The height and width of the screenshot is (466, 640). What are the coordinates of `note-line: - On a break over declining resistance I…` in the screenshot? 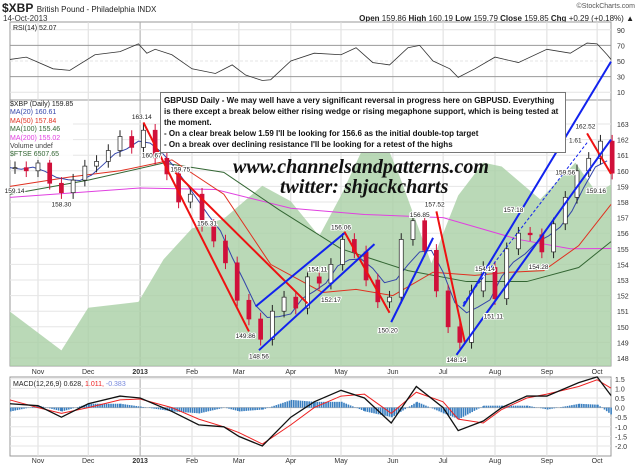 It's located at (308, 144).